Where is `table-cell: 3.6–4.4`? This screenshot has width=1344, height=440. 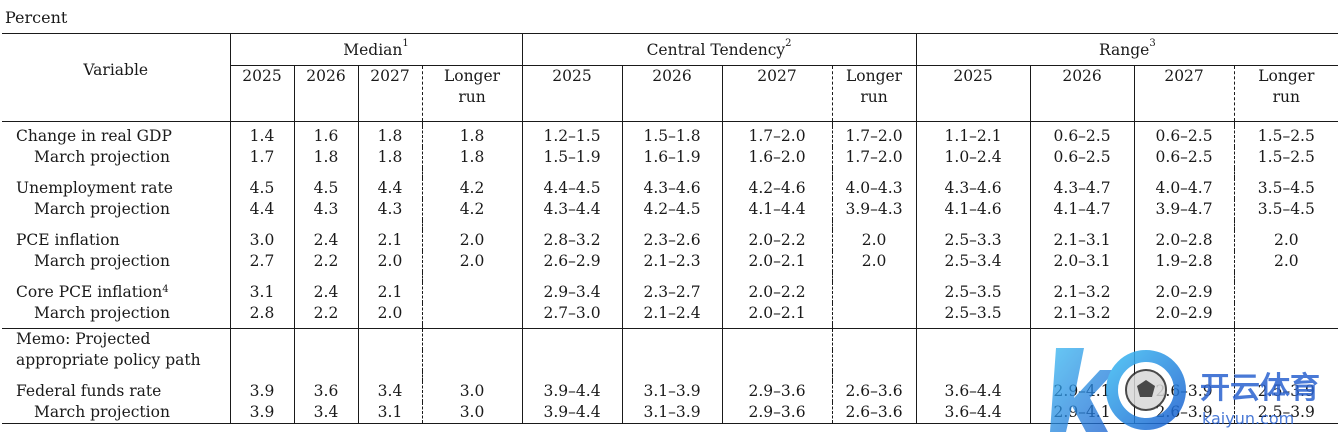 table-cell: 3.6–4.4 is located at coordinates (973, 413).